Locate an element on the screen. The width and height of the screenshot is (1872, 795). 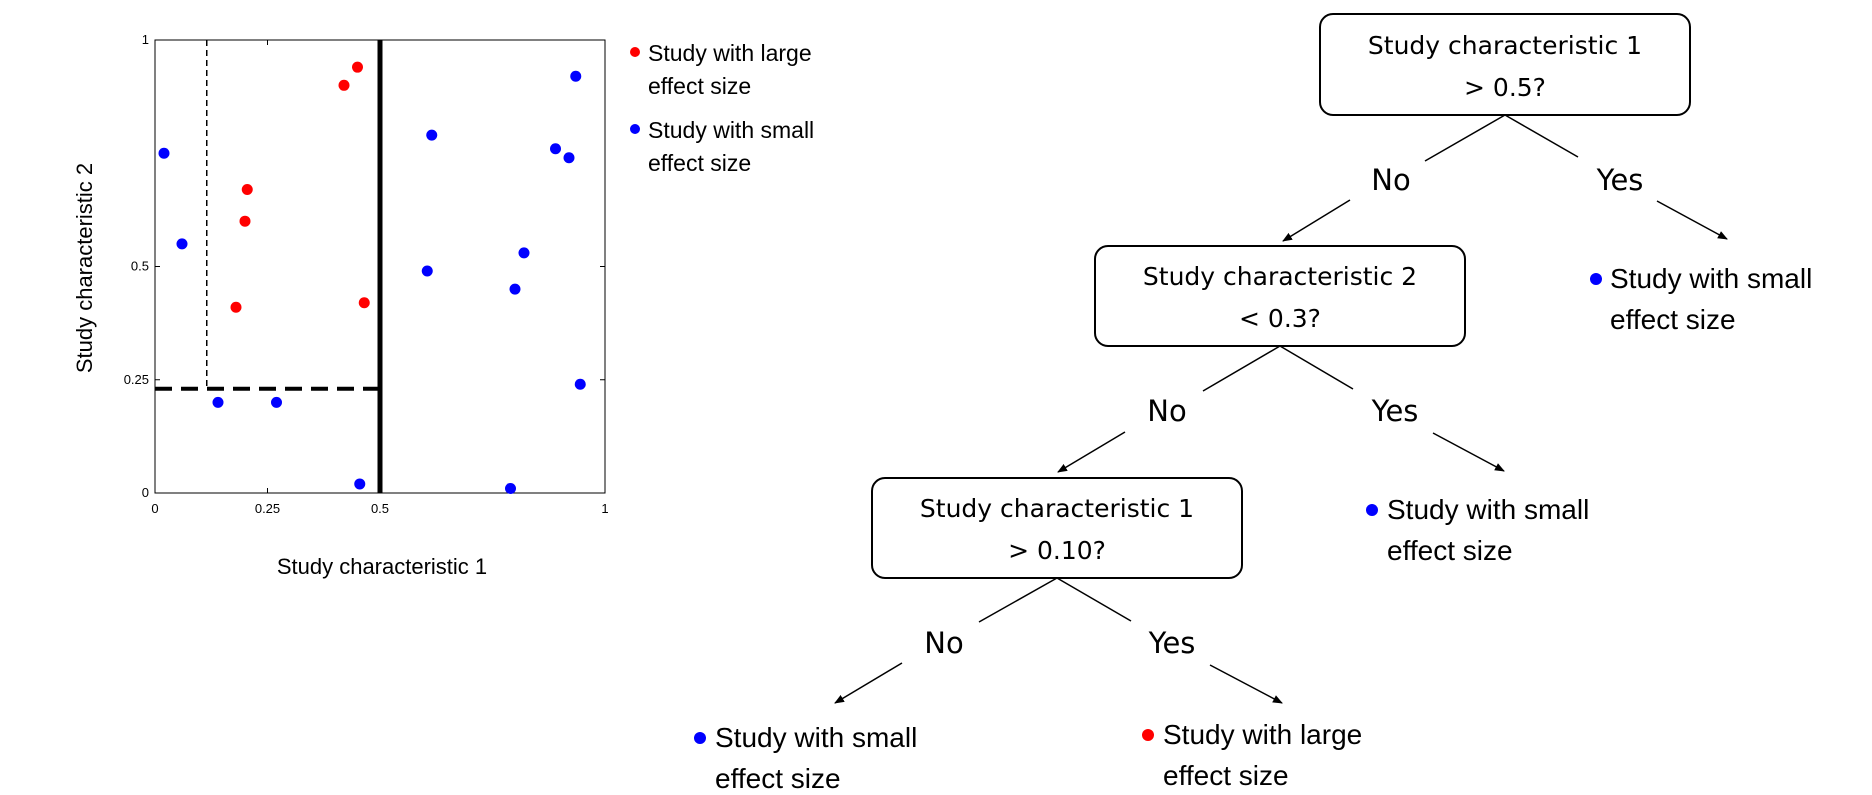
legend-small-line1: Study with small is located at coordinates (731, 130).